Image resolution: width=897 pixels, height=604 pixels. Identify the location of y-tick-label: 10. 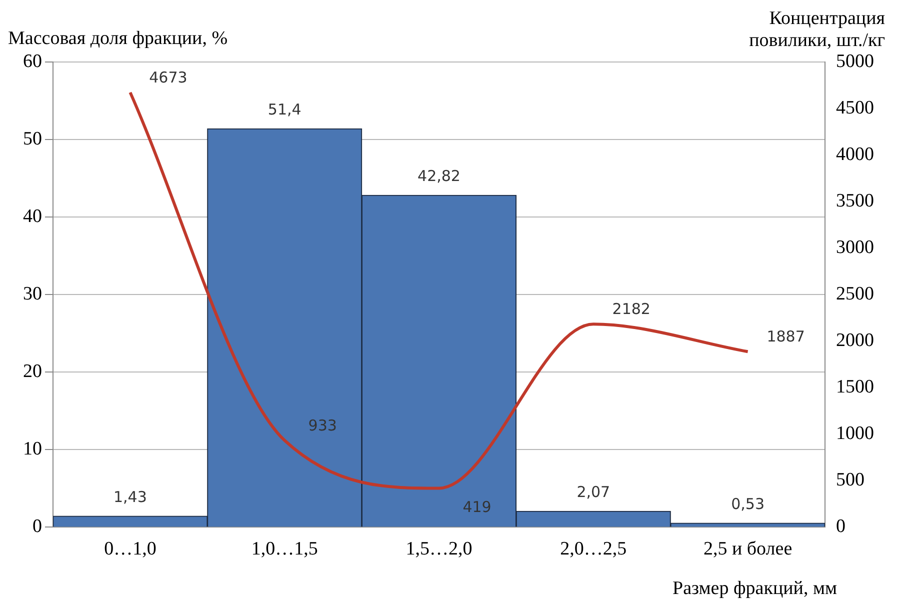
(32, 449).